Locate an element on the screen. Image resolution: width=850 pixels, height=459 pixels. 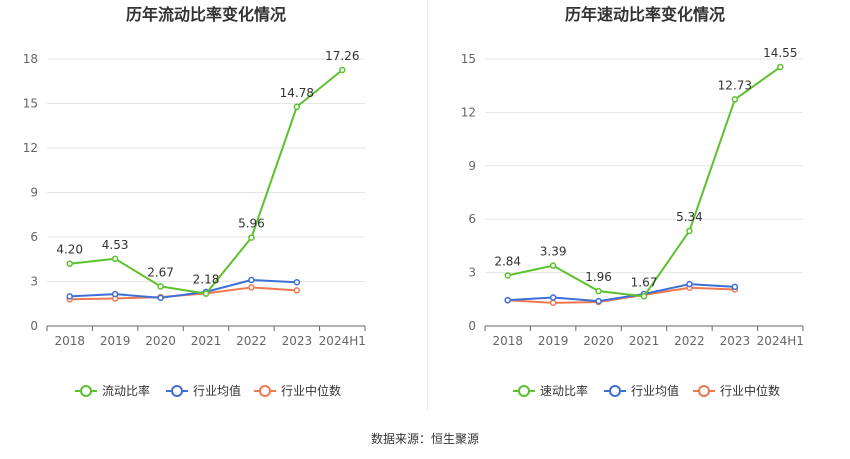
data-label: 14.55 is located at coordinates (780, 53).